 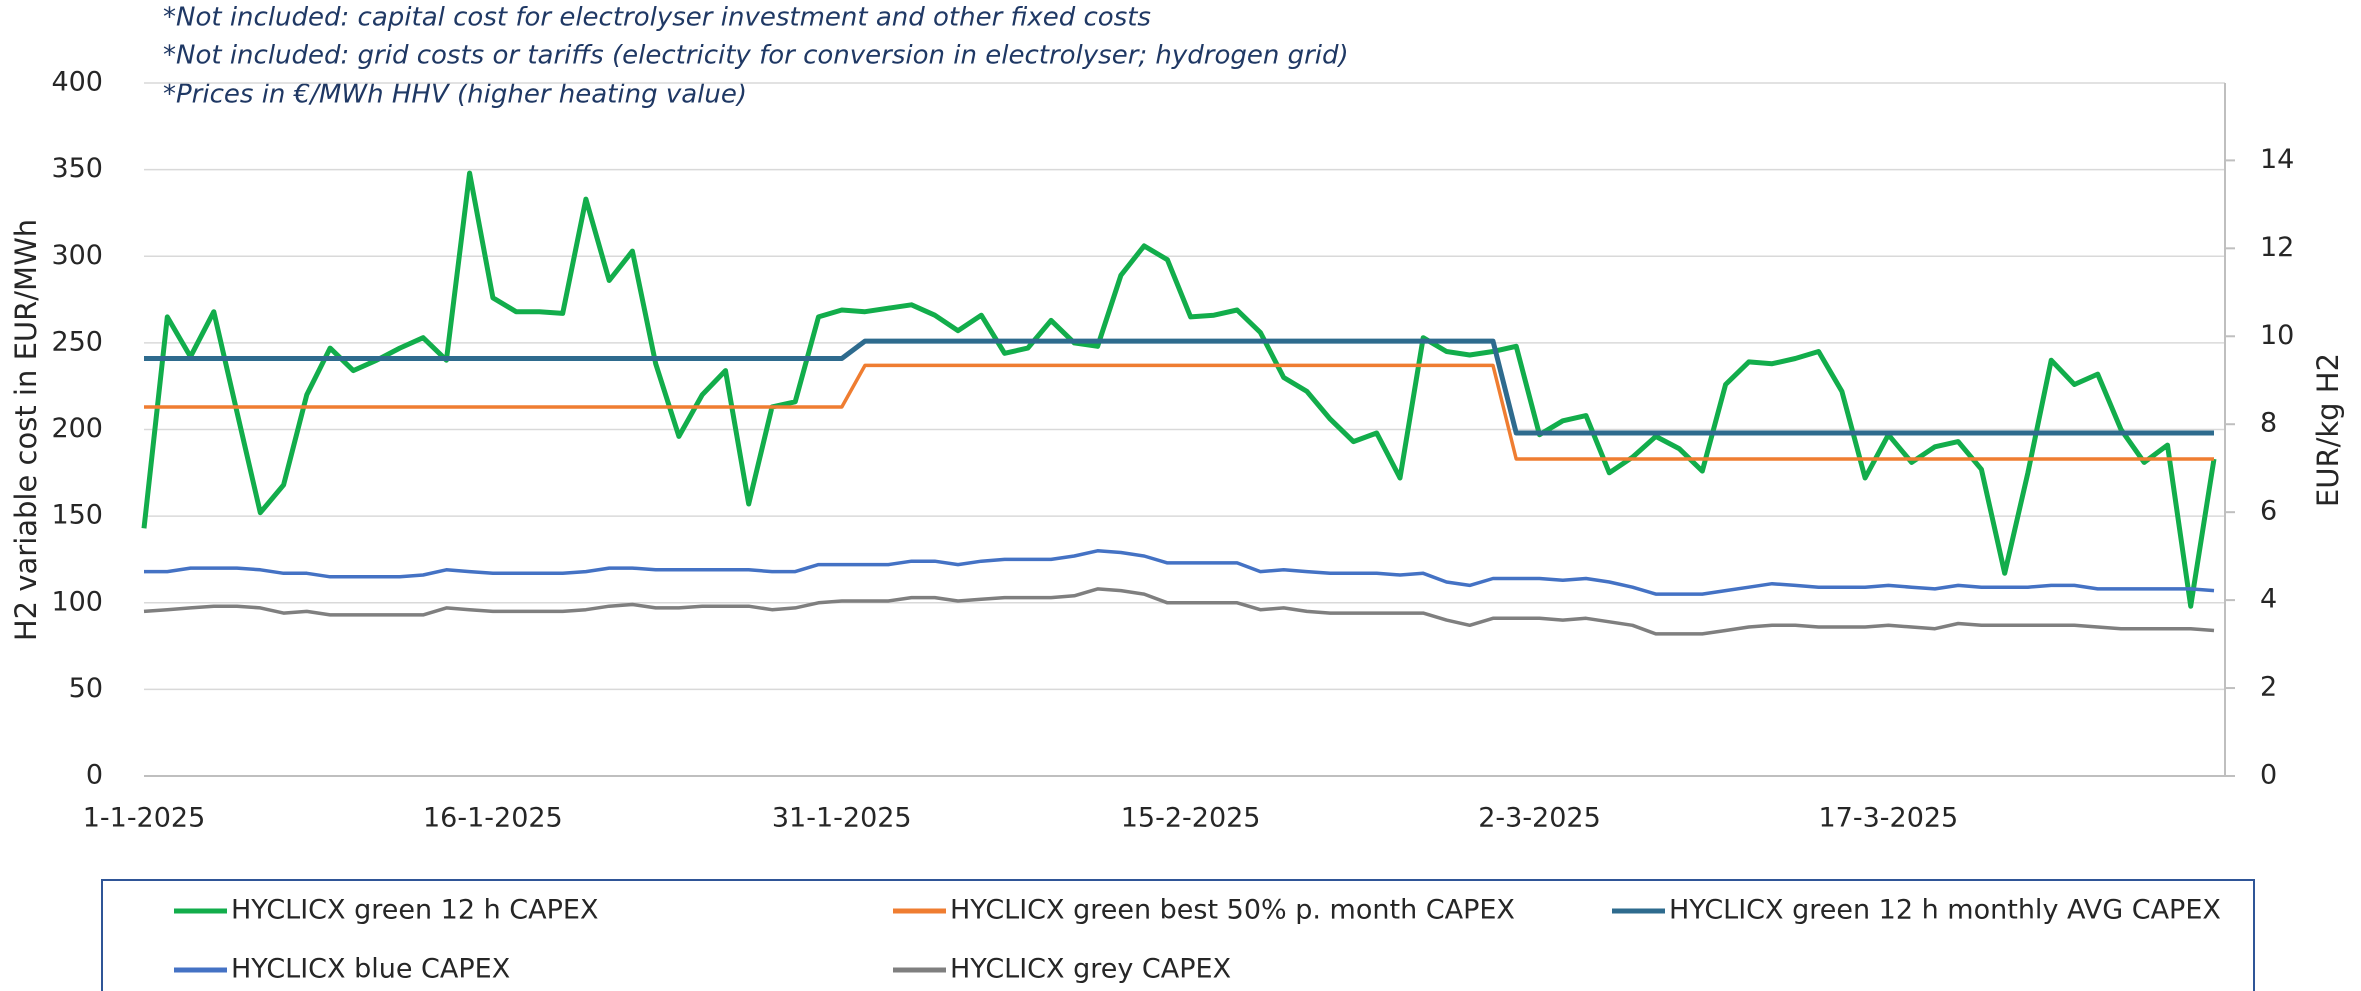 I want to click on x-tick-label: 16-1-2025, so click(x=493, y=818).